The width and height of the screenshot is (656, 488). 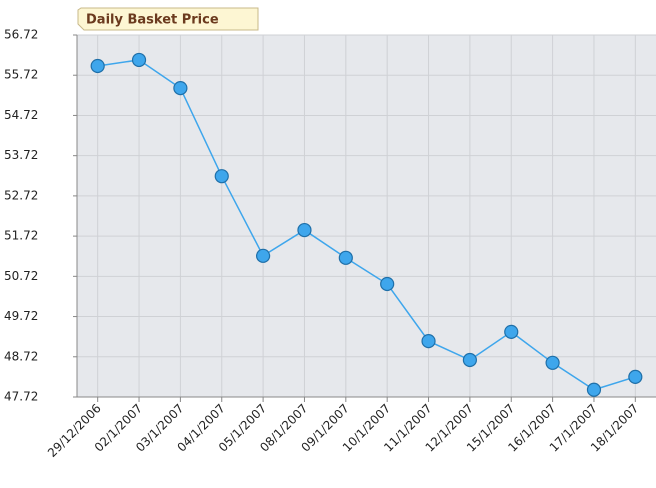 What do you see at coordinates (21, 195) in the screenshot?
I see `y-tick-label: 52.72` at bounding box center [21, 195].